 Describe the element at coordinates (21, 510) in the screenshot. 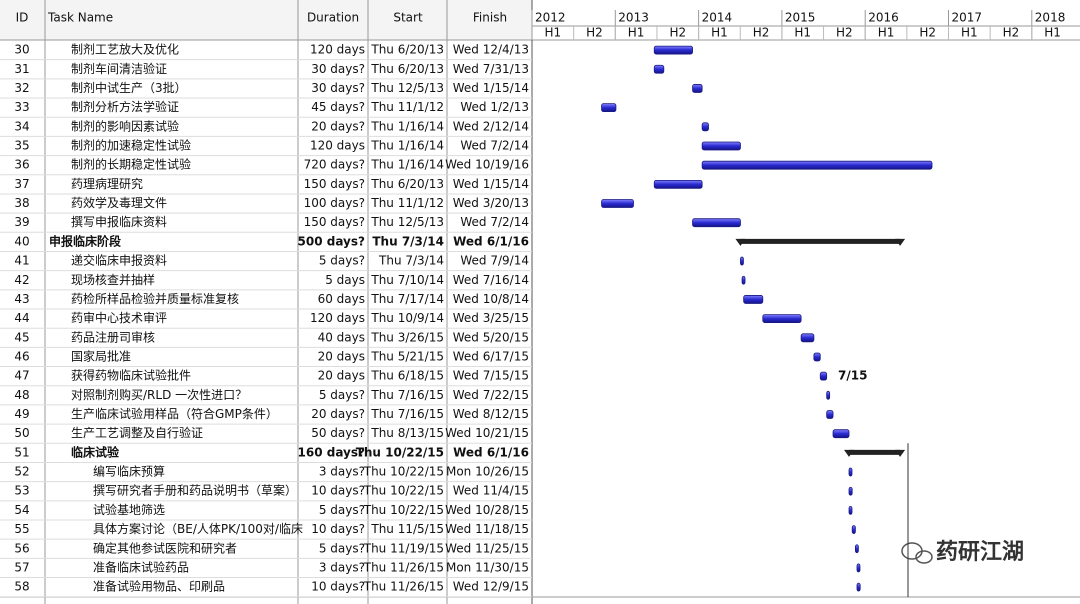

I see `task-id: 54` at that location.